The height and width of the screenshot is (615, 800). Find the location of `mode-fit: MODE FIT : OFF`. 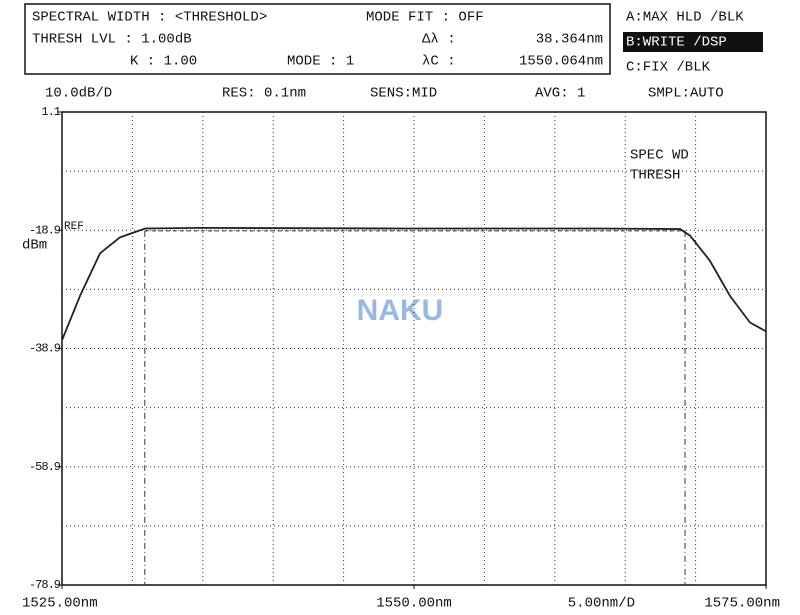

mode-fit: MODE FIT : OFF is located at coordinates (425, 18).